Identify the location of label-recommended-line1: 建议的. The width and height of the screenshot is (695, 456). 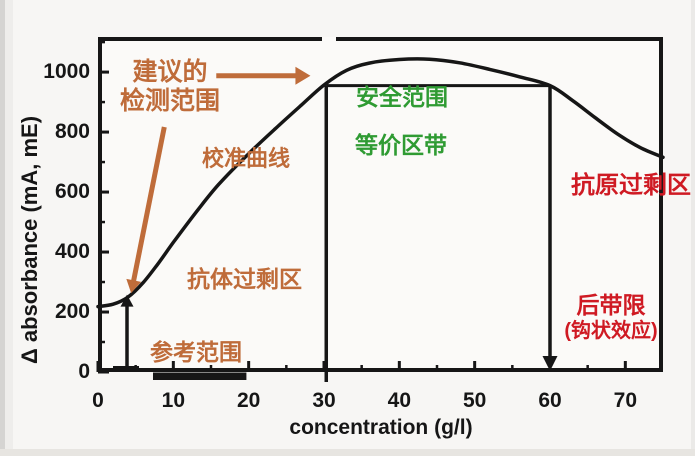
(170, 72).